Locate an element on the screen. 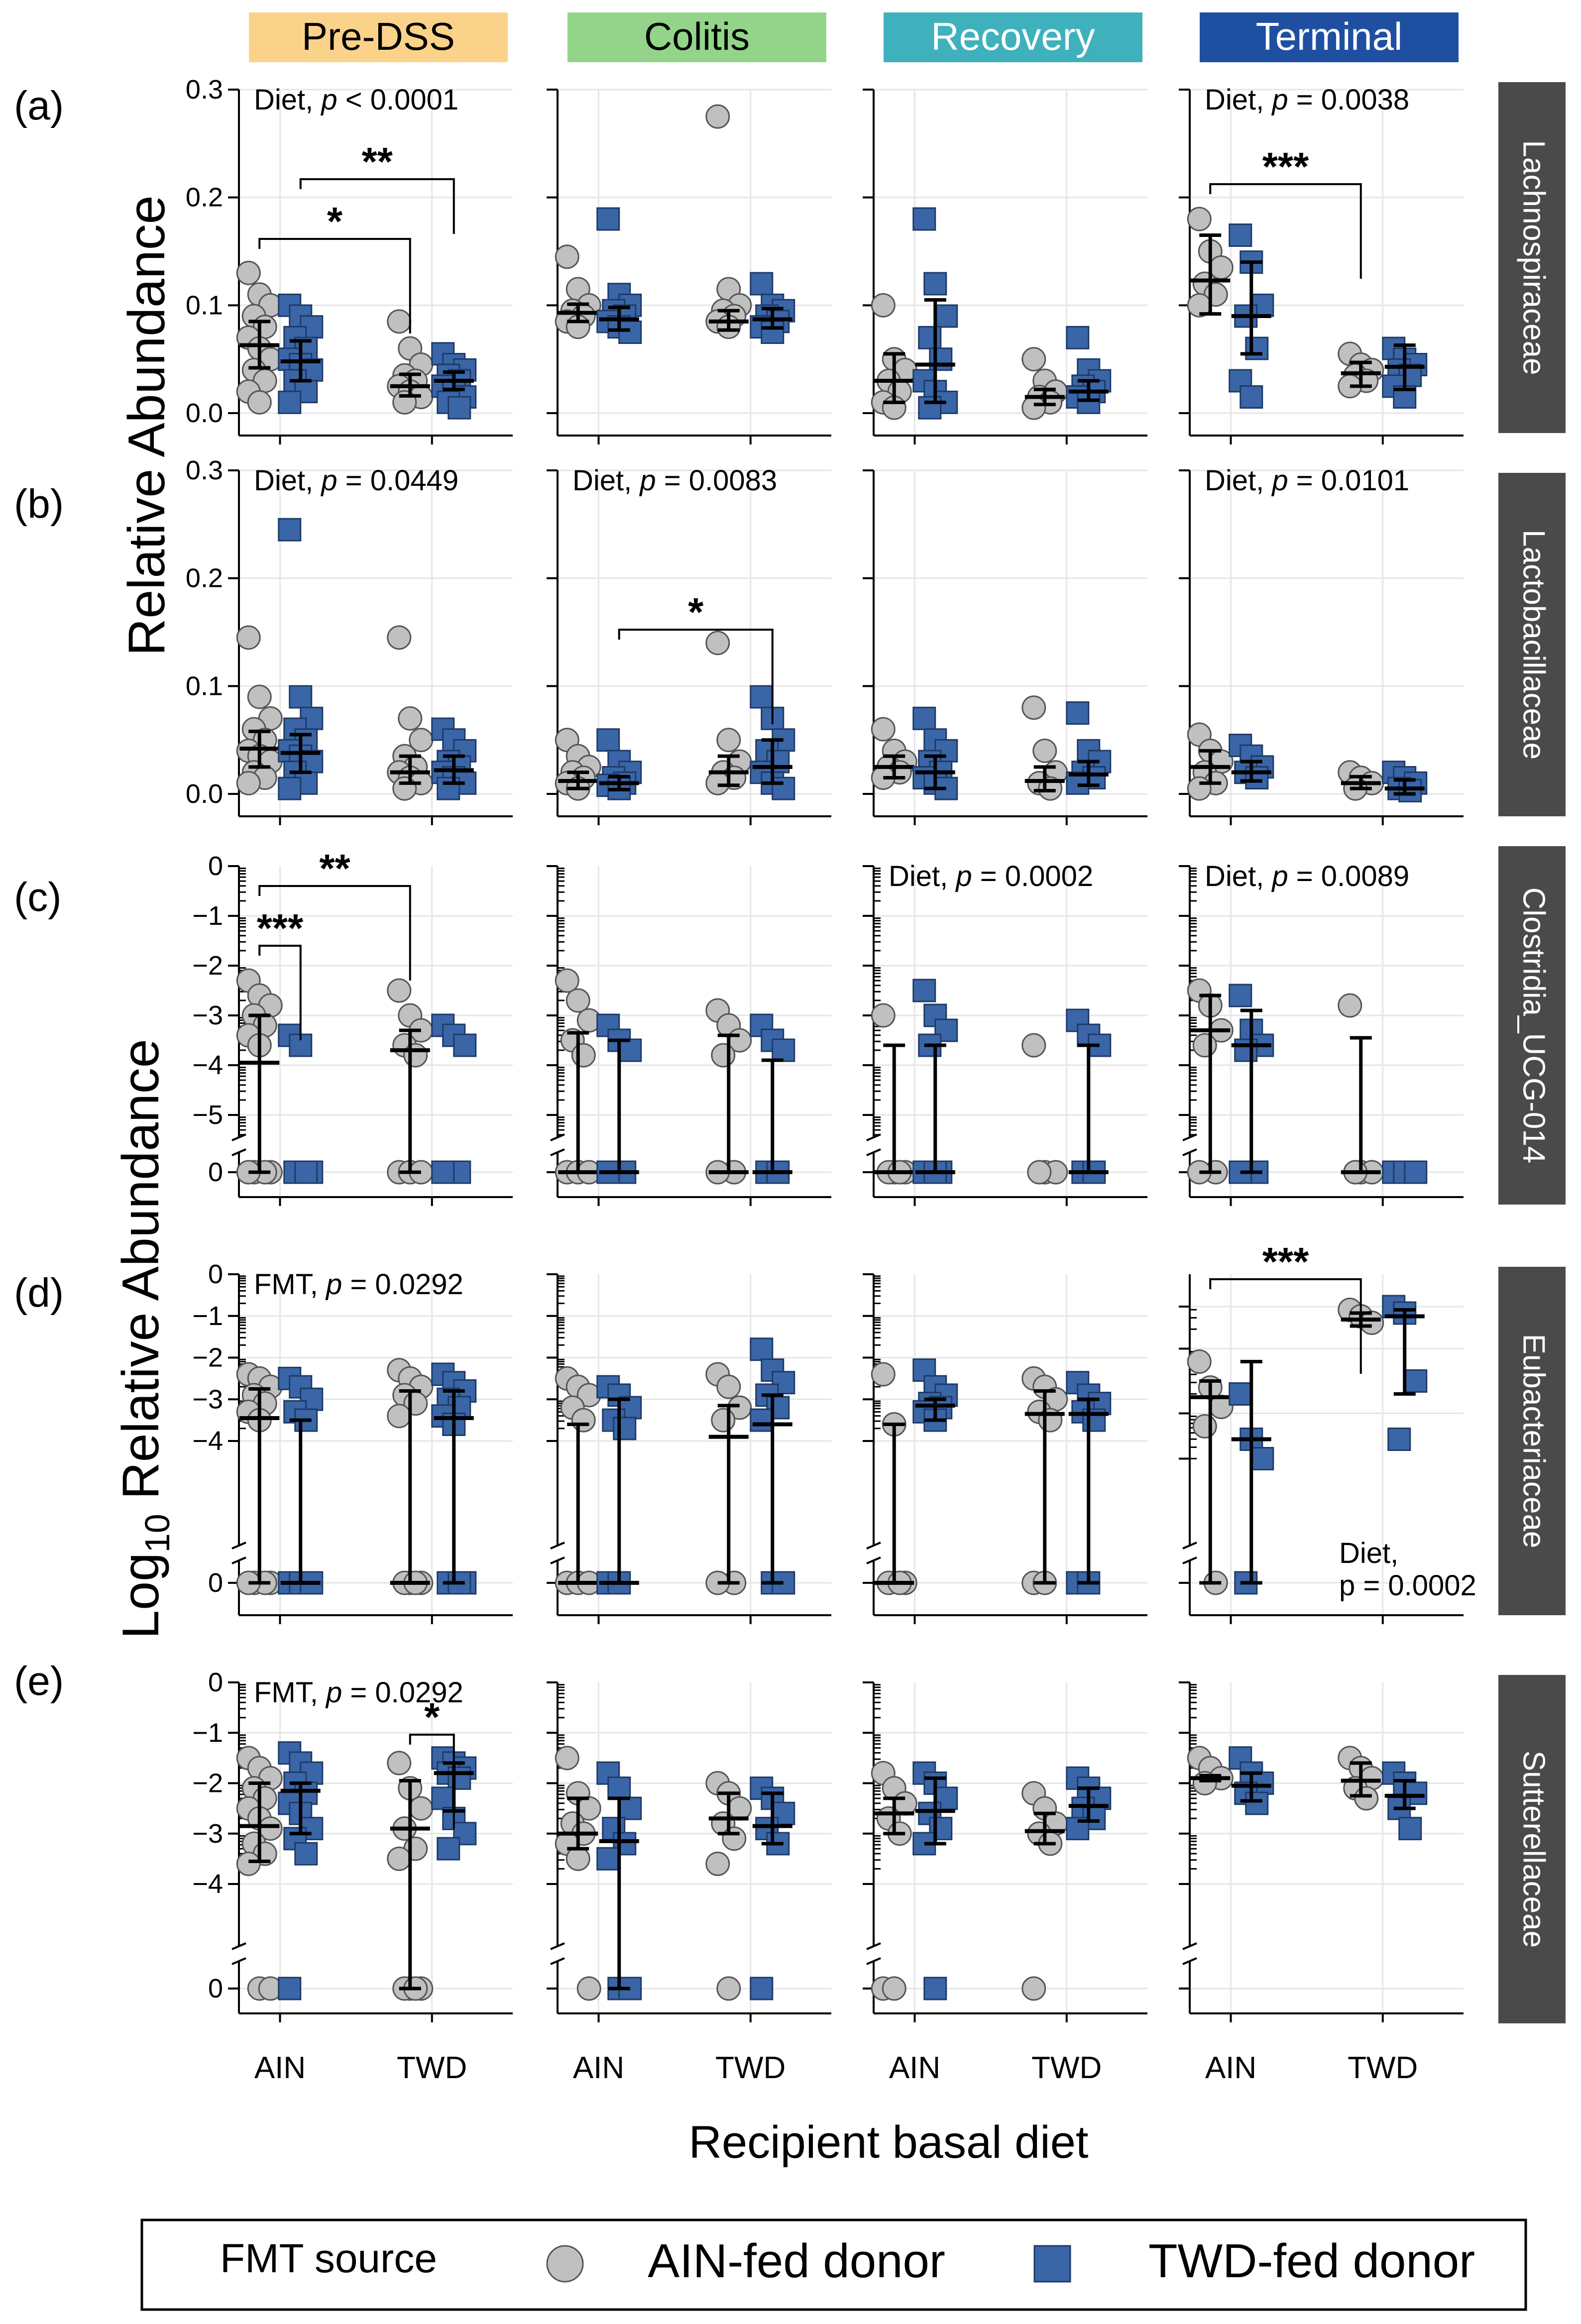  panel-sutterellaceae-recovery: AIN TWD is located at coordinates (1005, 1883).